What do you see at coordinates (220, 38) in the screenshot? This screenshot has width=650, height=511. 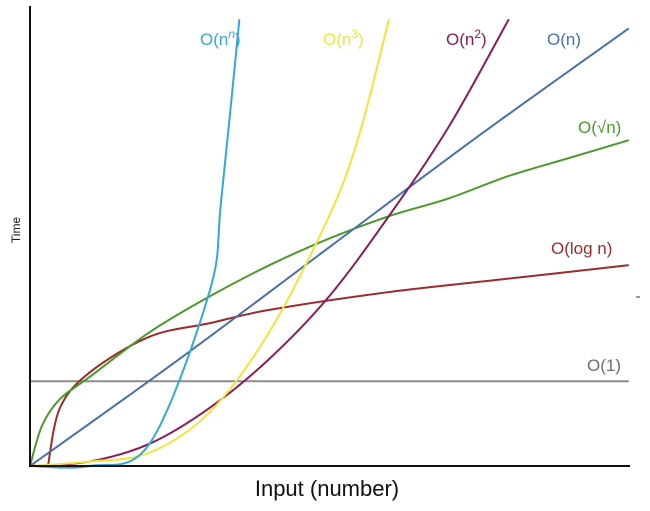 I see `label-o-n-n: O(nn)` at bounding box center [220, 38].